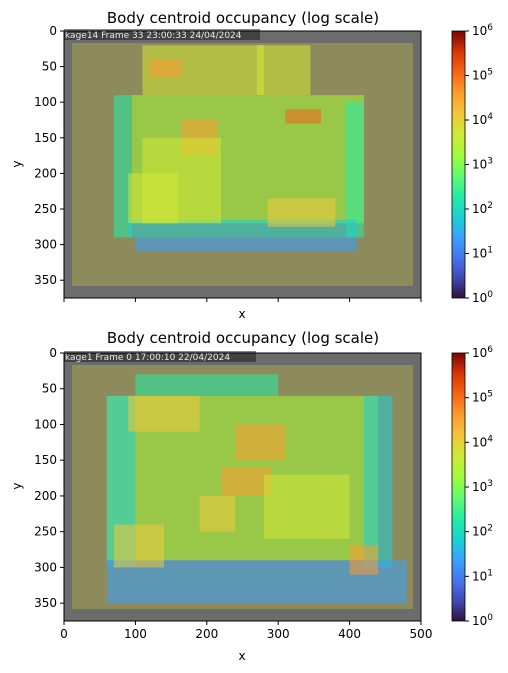 The height and width of the screenshot is (673, 508). What do you see at coordinates (482, 397) in the screenshot?
I see `panel-2-cbtick-label: 10⁵` at bounding box center [482, 397].